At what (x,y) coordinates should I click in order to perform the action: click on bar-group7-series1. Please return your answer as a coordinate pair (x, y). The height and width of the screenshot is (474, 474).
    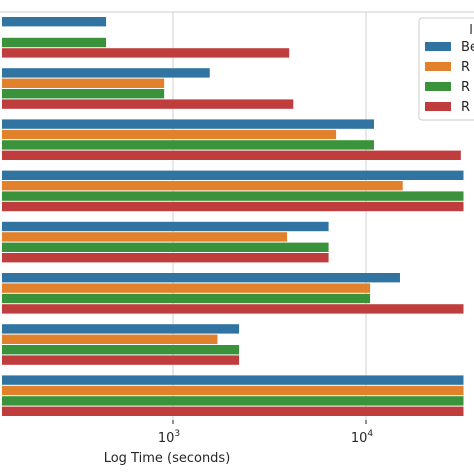
    Looking at the image, I should click on (120, 329).